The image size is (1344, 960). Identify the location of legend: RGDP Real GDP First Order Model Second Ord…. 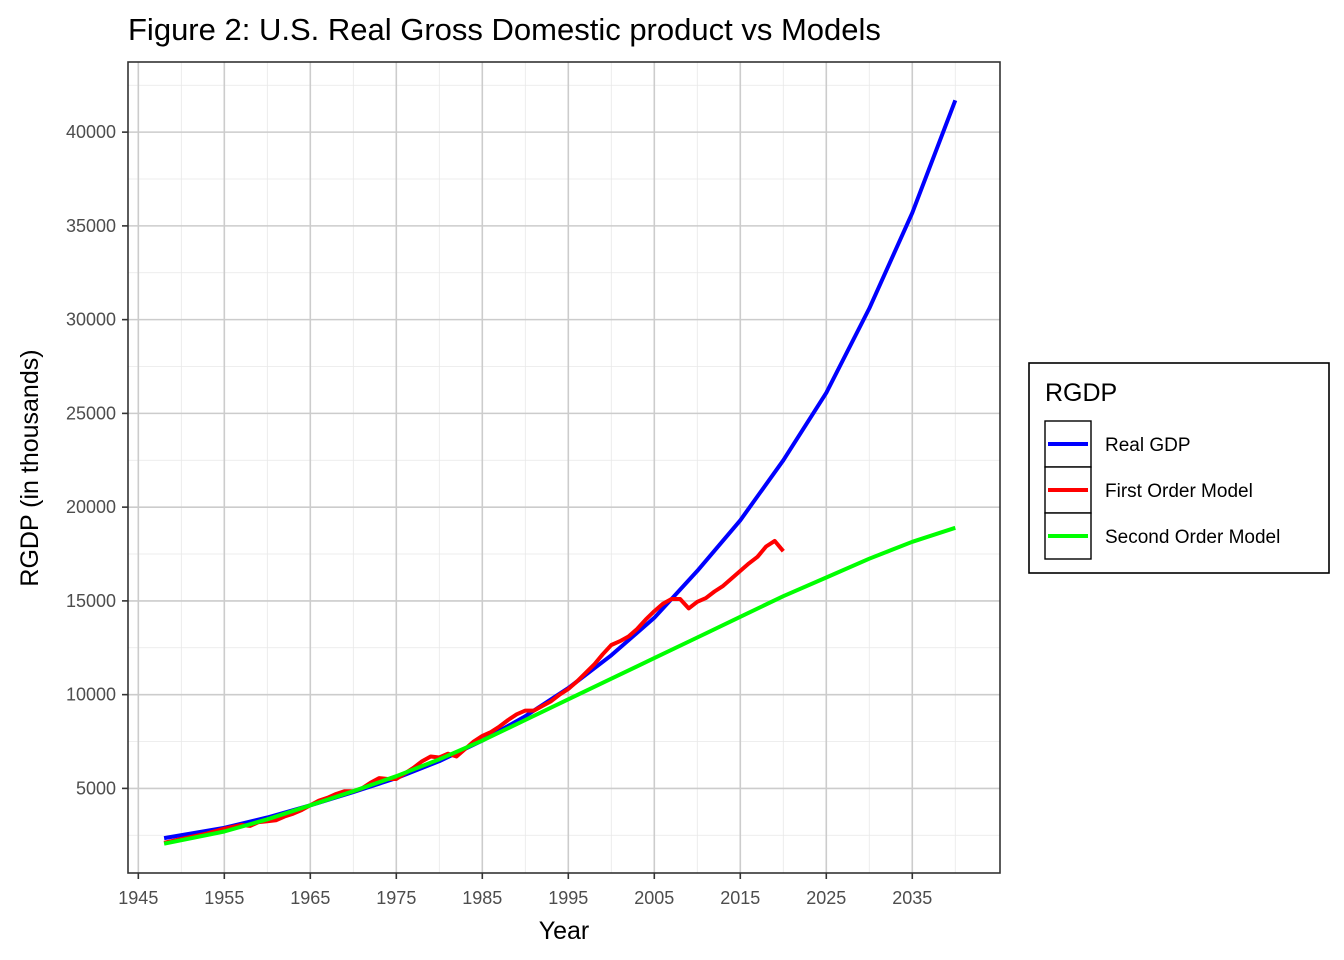
(1179, 468).